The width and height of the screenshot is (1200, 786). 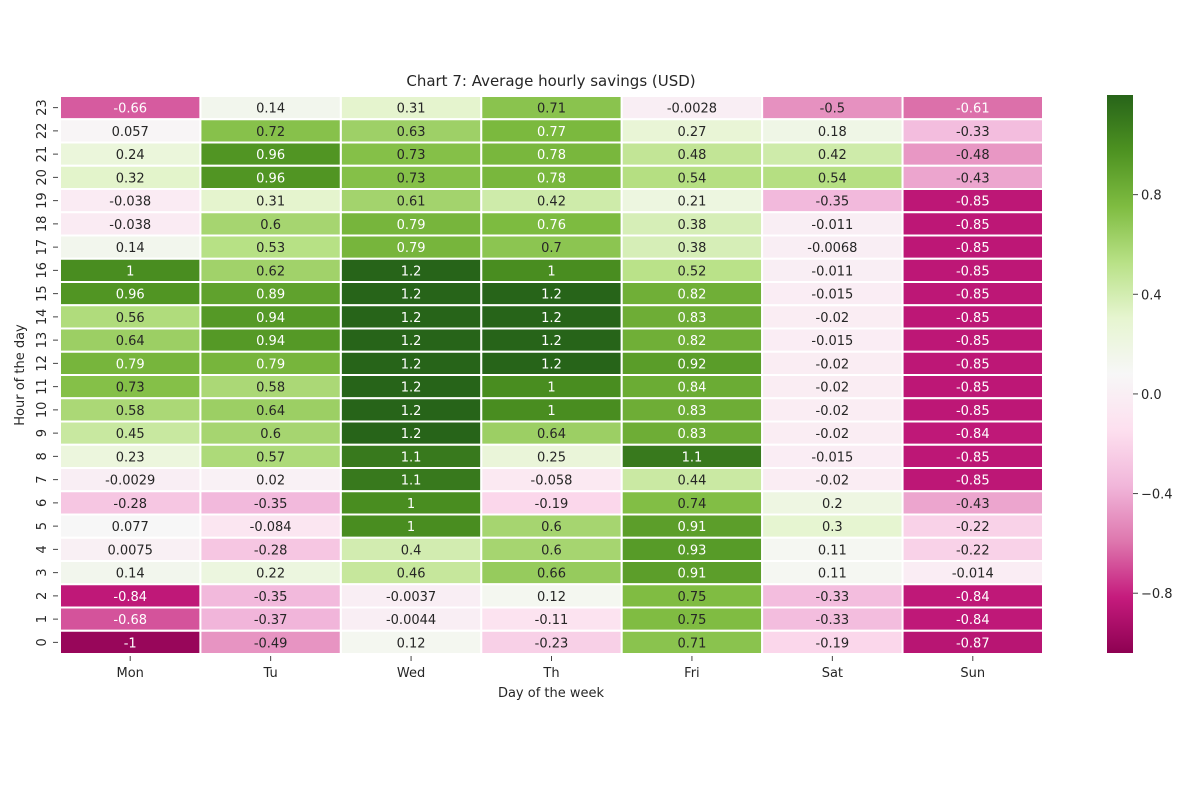 What do you see at coordinates (42, 619) in the screenshot?
I see `y-tick-label: 1` at bounding box center [42, 619].